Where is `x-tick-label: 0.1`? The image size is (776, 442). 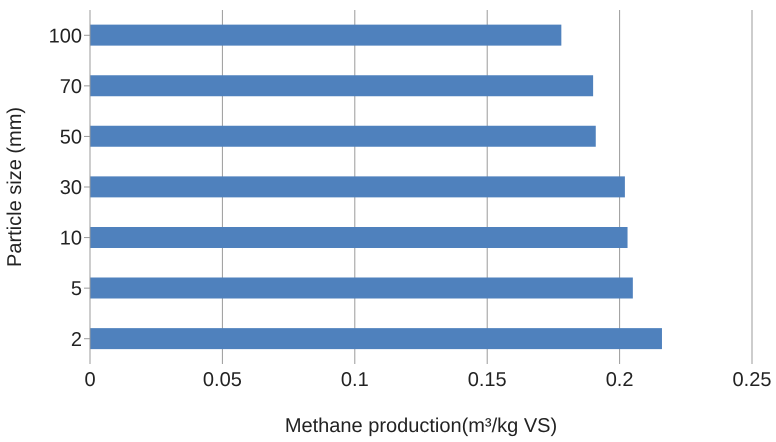
x-tick-label: 0.1 is located at coordinates (354, 380).